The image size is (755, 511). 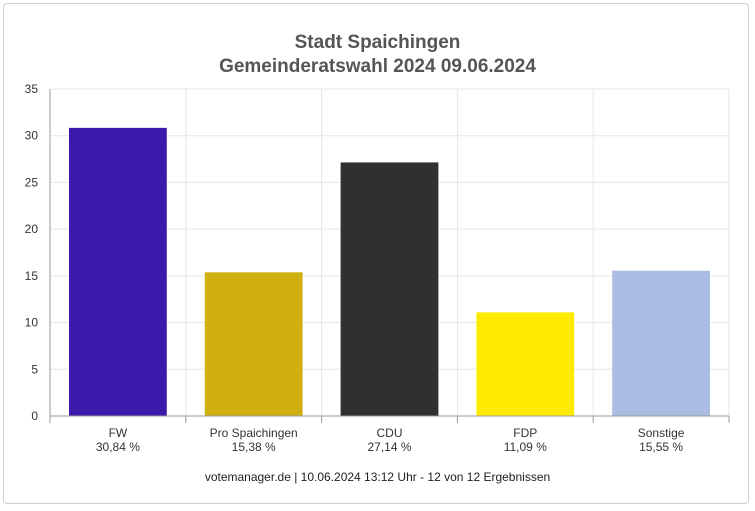 I want to click on y-tick-label: 25, so click(x=32, y=182).